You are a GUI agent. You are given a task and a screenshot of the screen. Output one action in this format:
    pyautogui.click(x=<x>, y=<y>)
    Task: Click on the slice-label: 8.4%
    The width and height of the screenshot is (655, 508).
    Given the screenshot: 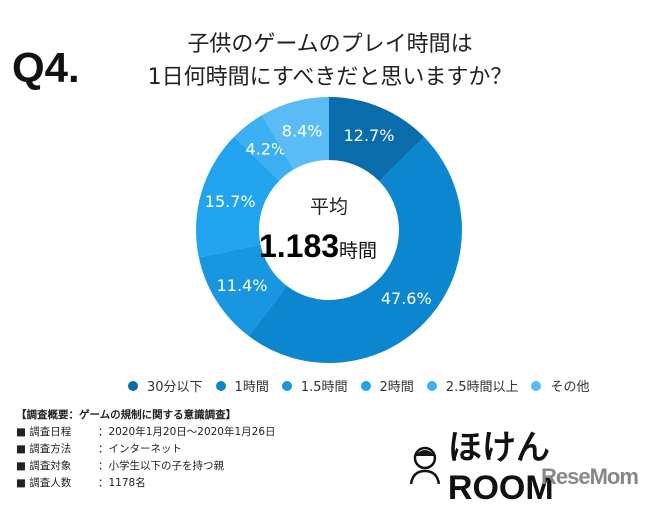 What is the action you would take?
    pyautogui.click(x=302, y=131)
    